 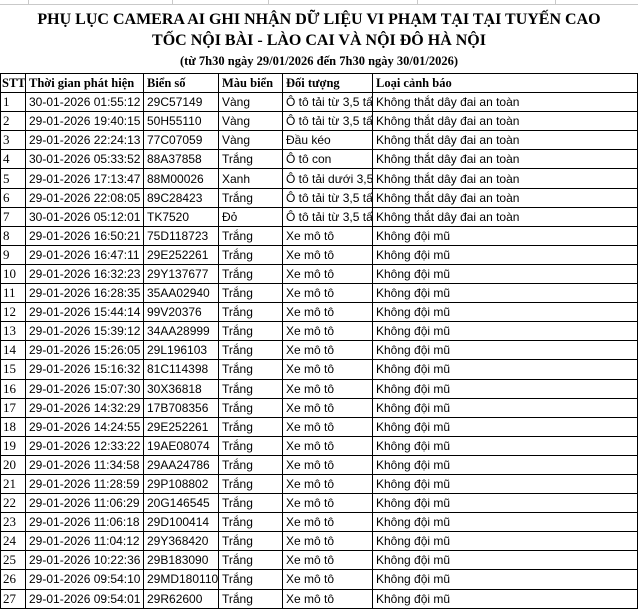 I want to click on table-cell: 29-01-2026 11:28:59, so click(x=84, y=484).